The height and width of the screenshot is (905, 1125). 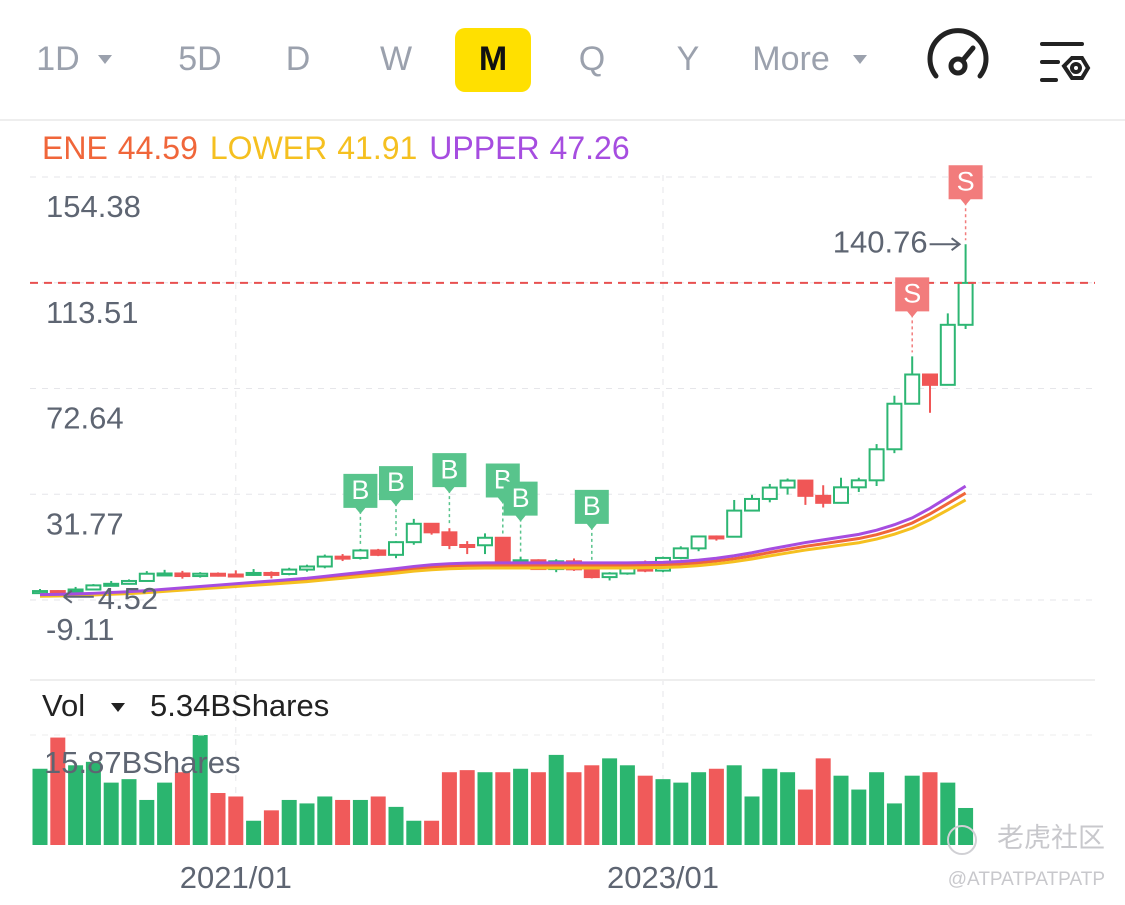 I want to click on volume-current: 5.34BShares, so click(x=239, y=705).